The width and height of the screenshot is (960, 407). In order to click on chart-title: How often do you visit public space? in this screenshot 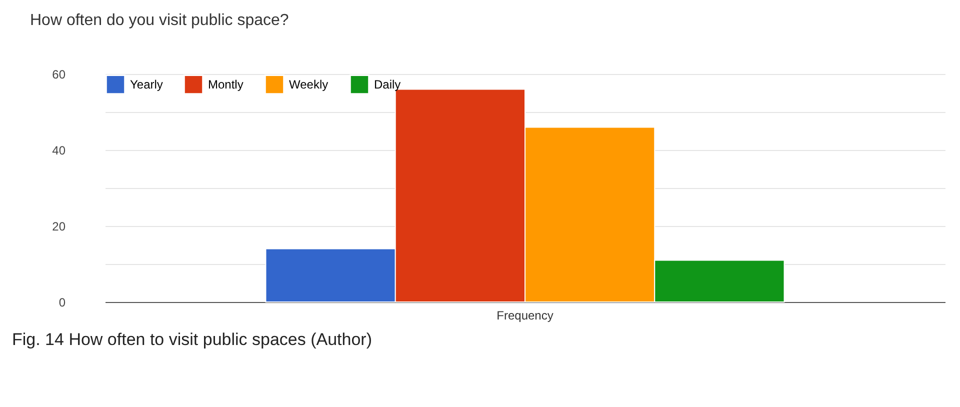, I will do `click(159, 20)`.